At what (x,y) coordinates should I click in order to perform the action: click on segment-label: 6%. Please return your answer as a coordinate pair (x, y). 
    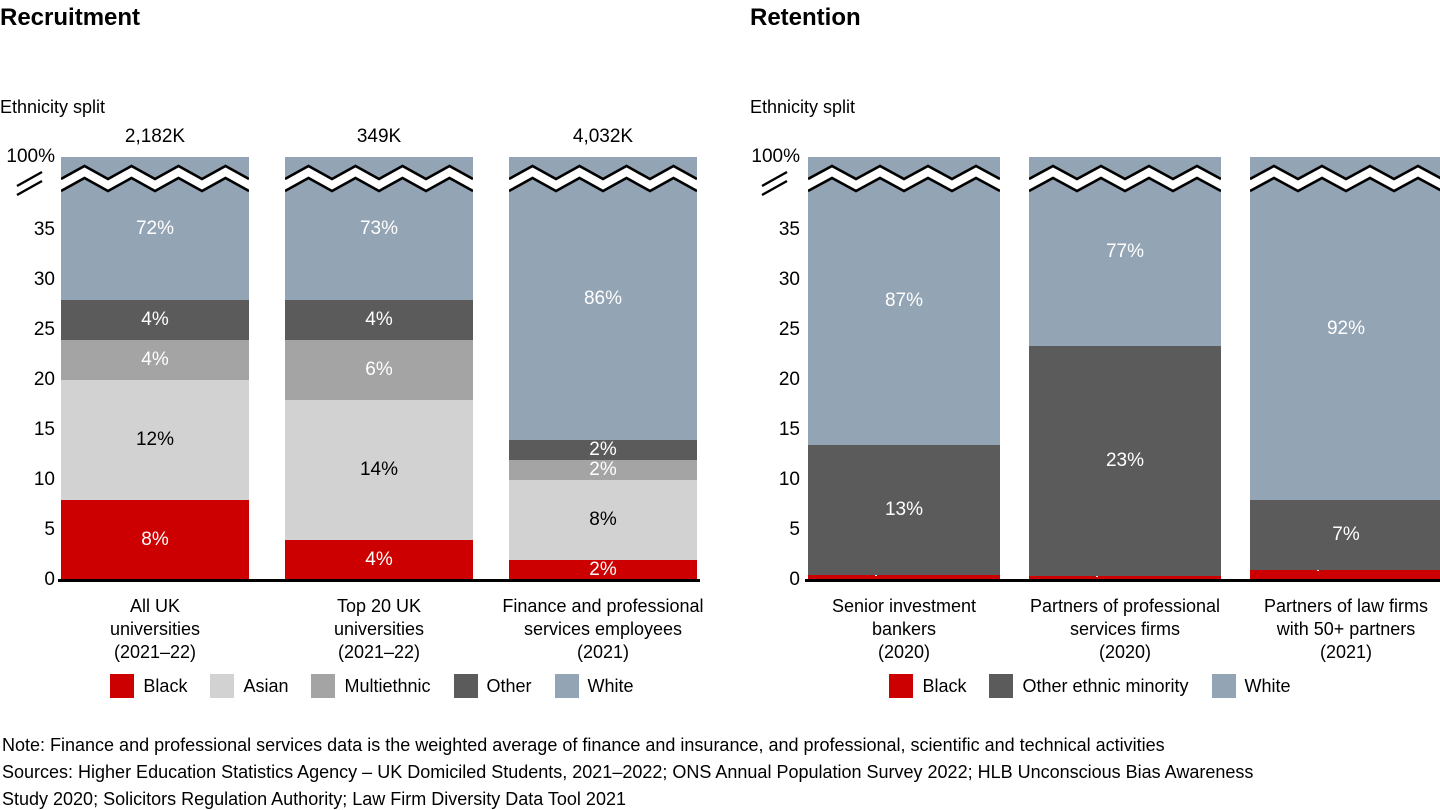
    Looking at the image, I should click on (379, 369).